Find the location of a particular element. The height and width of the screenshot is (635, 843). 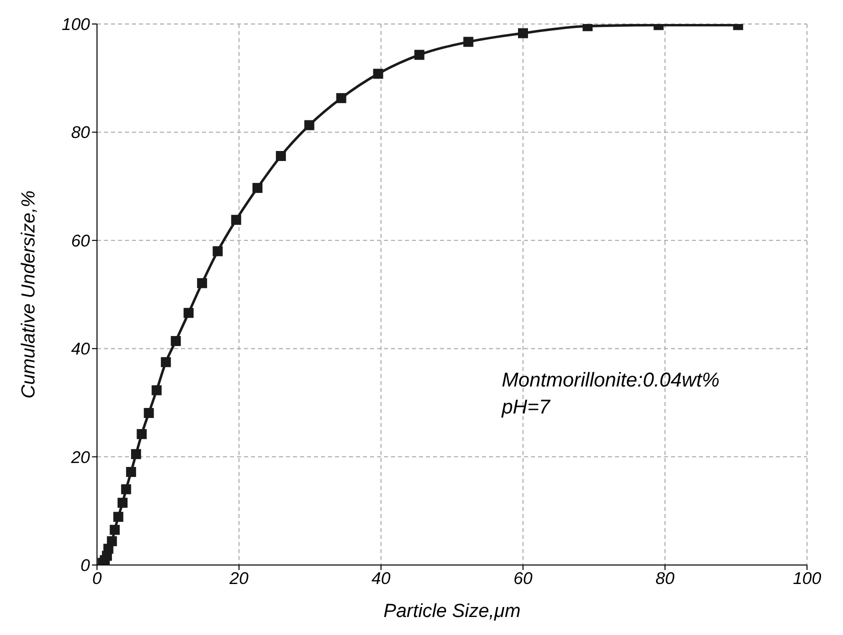

y-tick-label: 60 is located at coordinates (81, 240).